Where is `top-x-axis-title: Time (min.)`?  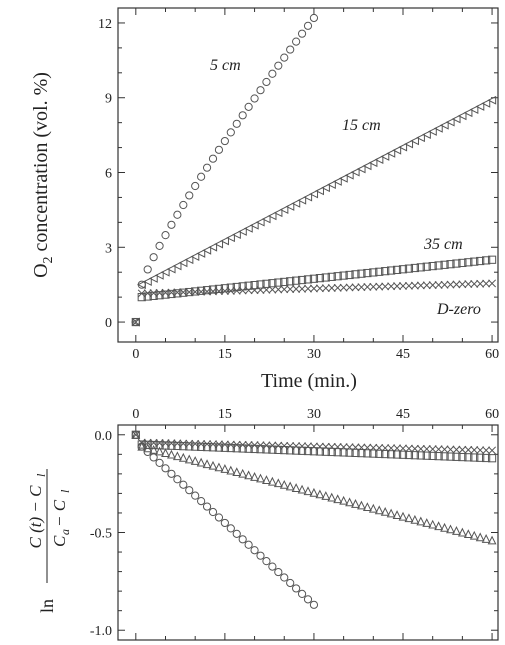
top-x-axis-title: Time (min.) is located at coordinates (309, 381).